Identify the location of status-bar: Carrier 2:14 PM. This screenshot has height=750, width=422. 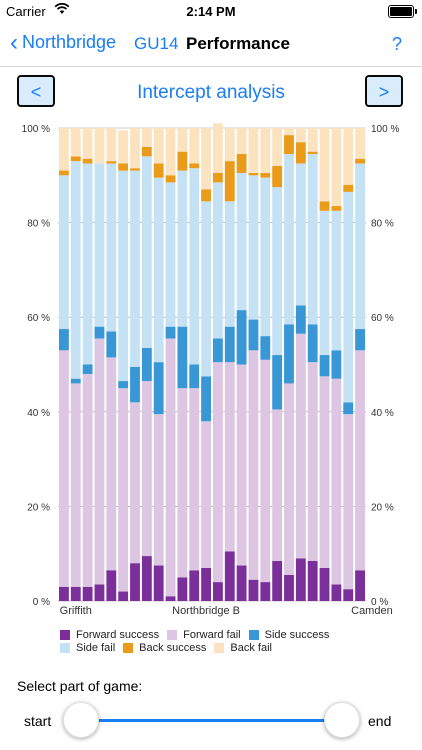
(211, 11).